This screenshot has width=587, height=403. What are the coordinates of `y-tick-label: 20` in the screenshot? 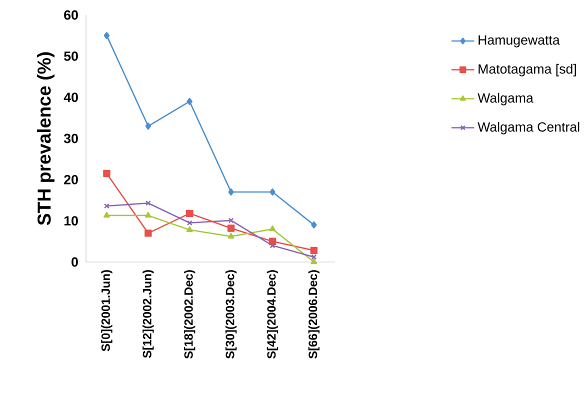 It's located at (71, 179).